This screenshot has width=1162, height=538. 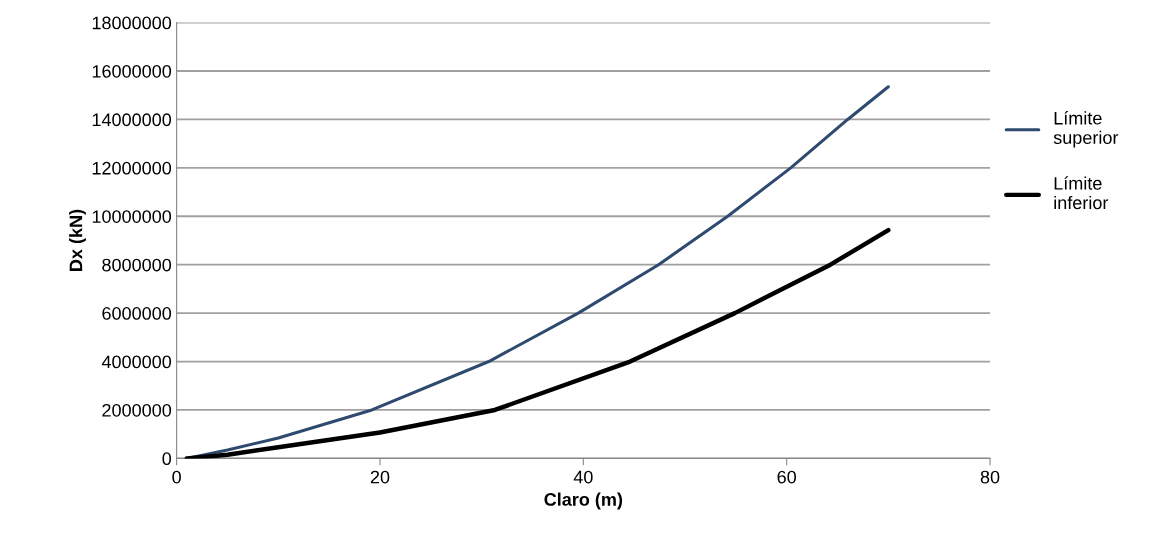 I want to click on legend-label: Límite inferior, so click(x=1081, y=193).